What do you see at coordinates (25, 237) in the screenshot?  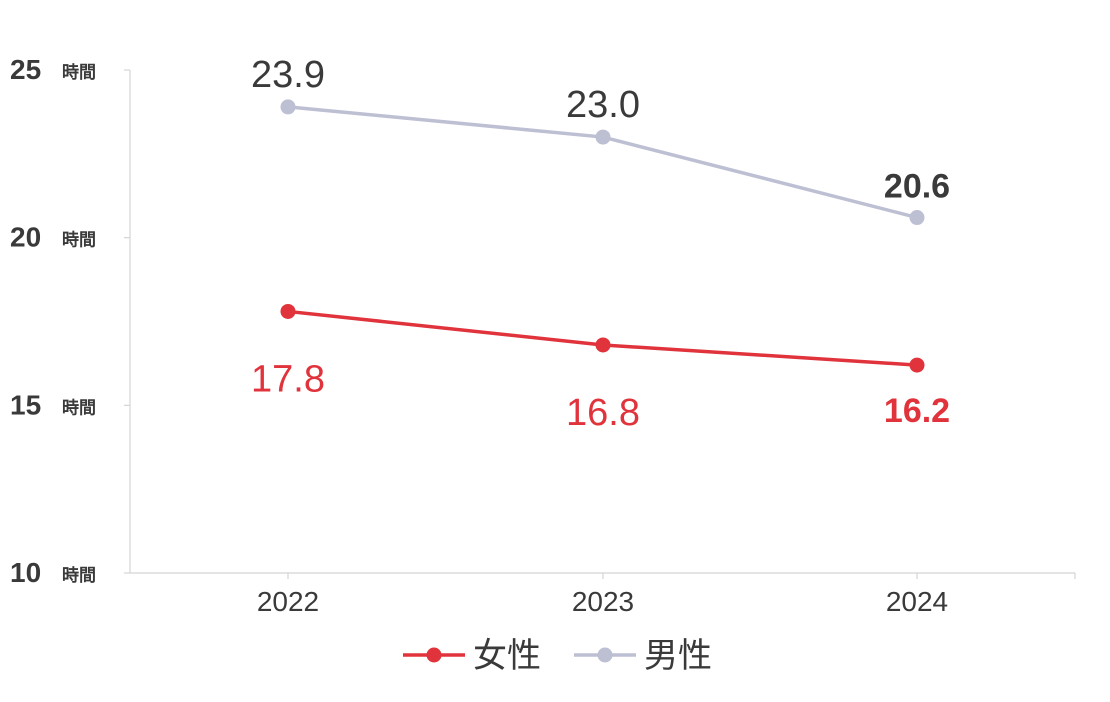 I see `y-tick-label: 20` at bounding box center [25, 237].